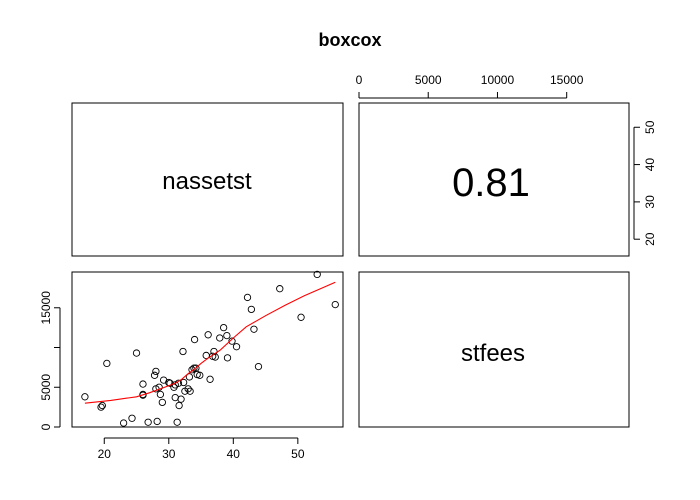  Describe the element at coordinates (105, 454) in the screenshot. I see `x-tick-label: 20` at that location.